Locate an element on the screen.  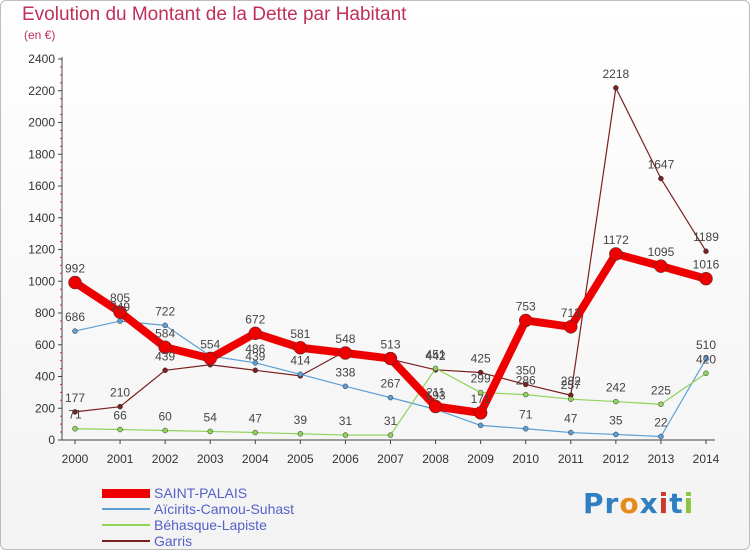
data-label: 420 is located at coordinates (706, 359).